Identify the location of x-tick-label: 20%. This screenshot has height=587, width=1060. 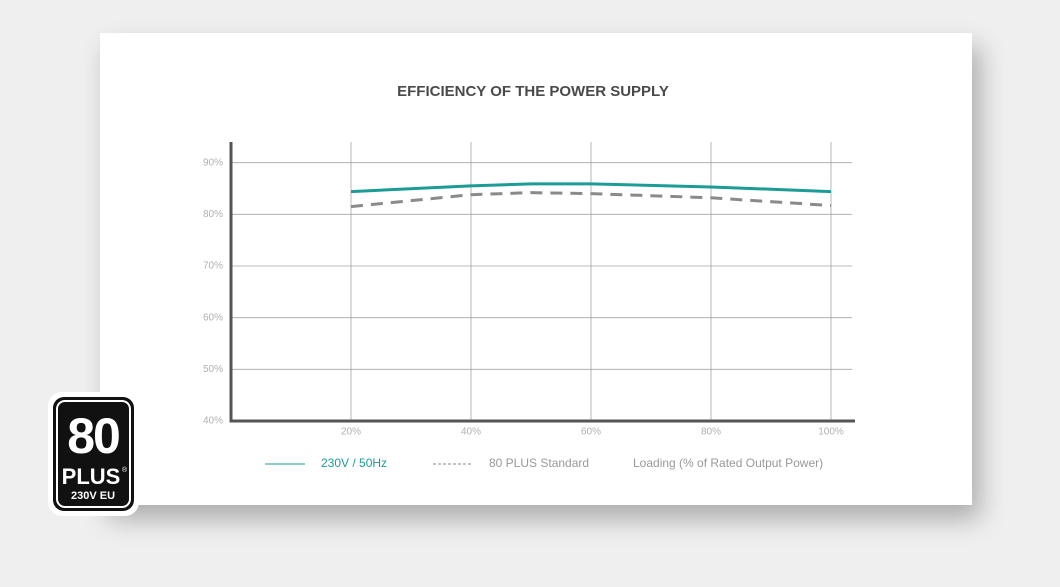
(351, 432).